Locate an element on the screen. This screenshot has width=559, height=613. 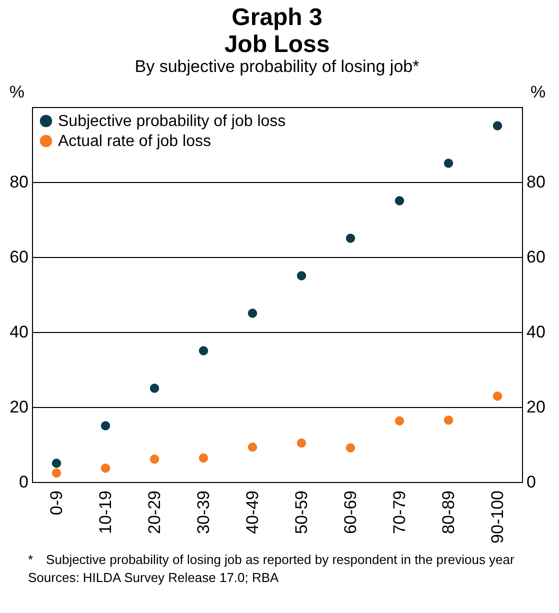
x-tick-label: 80-89 is located at coordinates (448, 512).